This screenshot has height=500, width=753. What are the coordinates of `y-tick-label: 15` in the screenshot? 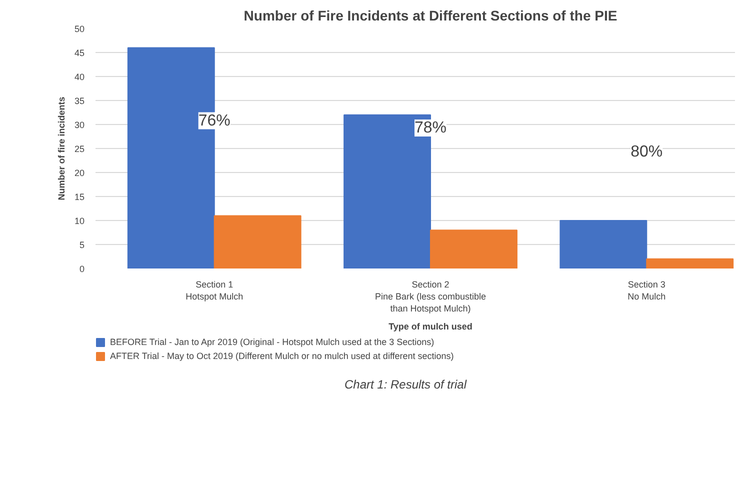 It's located at (79, 197).